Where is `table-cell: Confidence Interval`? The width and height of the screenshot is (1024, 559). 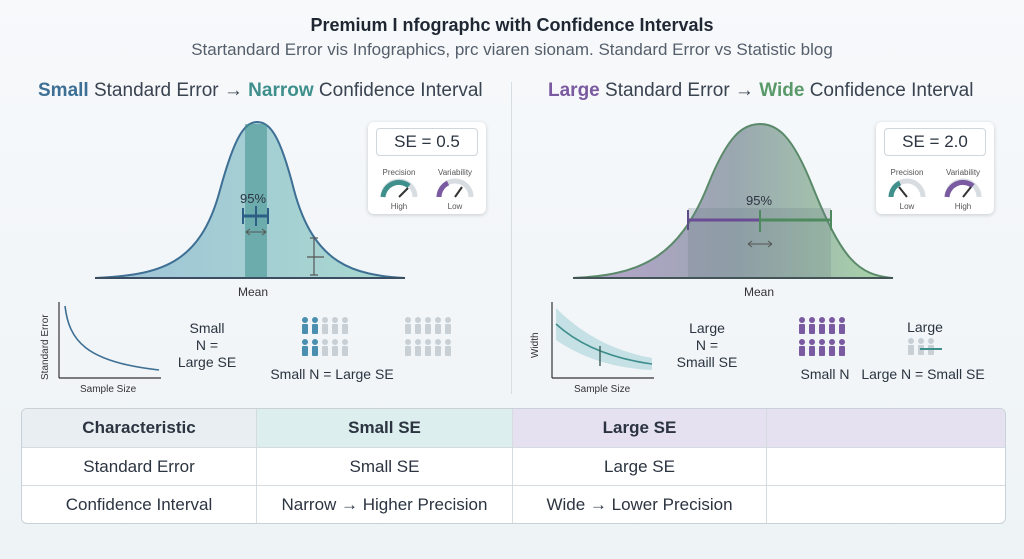
table-cell: Confidence Interval is located at coordinates (139, 504).